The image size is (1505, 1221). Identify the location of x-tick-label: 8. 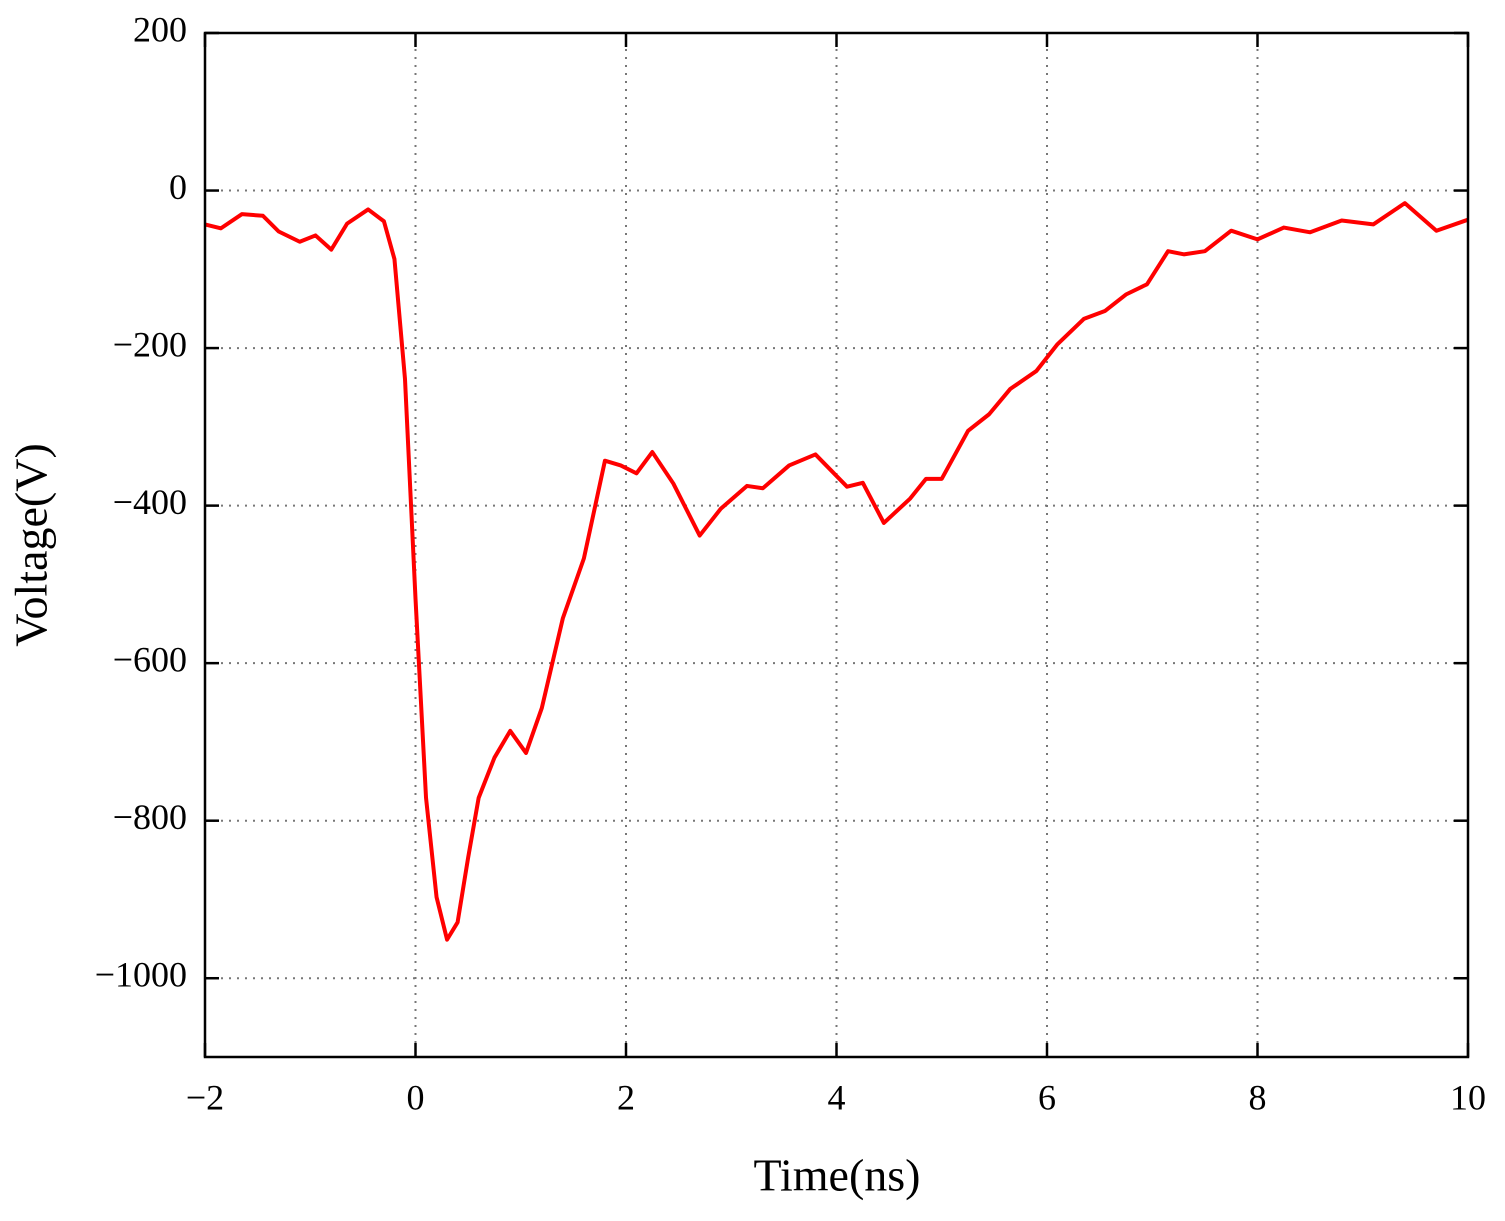
(1258, 1097).